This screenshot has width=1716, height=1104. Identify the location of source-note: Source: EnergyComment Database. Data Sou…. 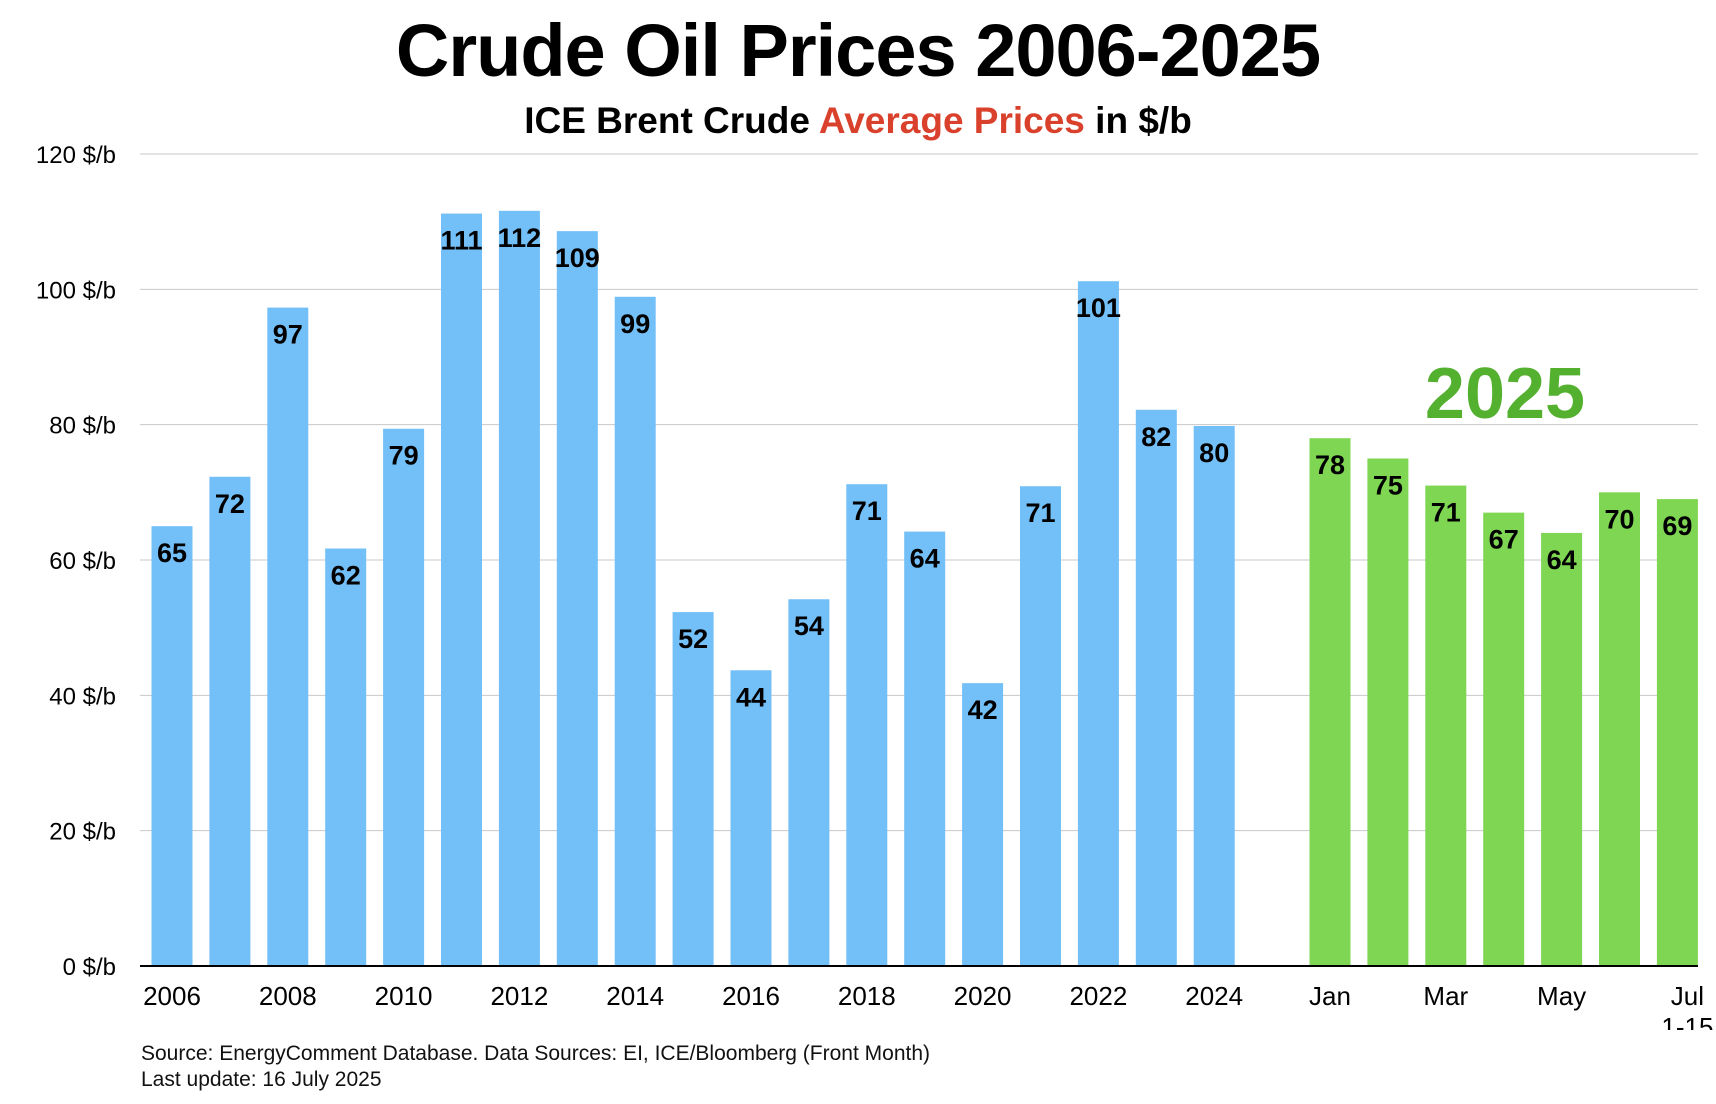
(536, 1053).